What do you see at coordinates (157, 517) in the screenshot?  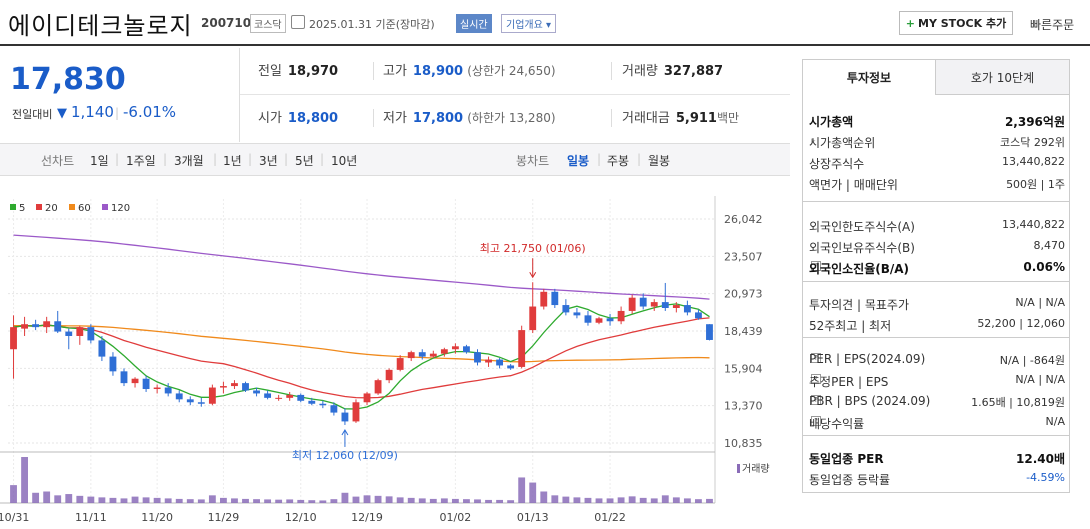 I see `x-tick-label: 11/20` at bounding box center [157, 517].